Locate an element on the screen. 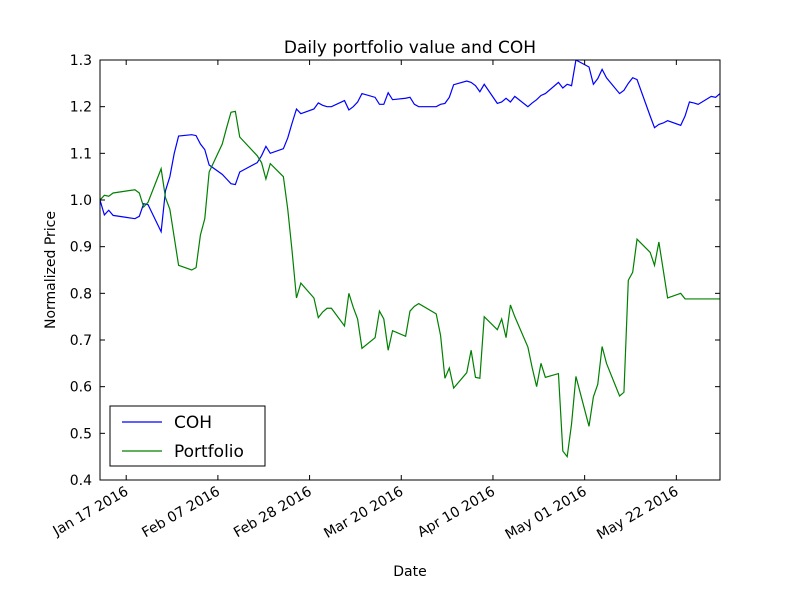 Image resolution: width=800 pixels, height=600 pixels. chart-title: Daily portfolio value and COH is located at coordinates (410, 48).